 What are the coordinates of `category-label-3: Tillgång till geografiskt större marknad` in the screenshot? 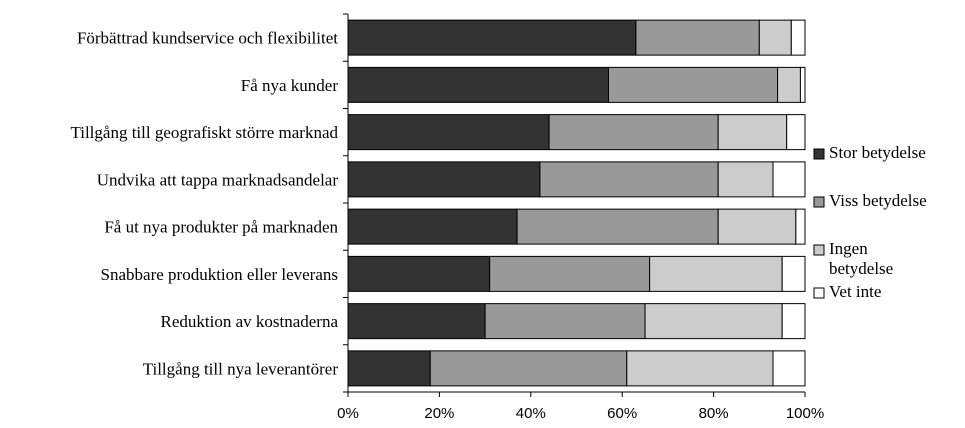 It's located at (204, 132).